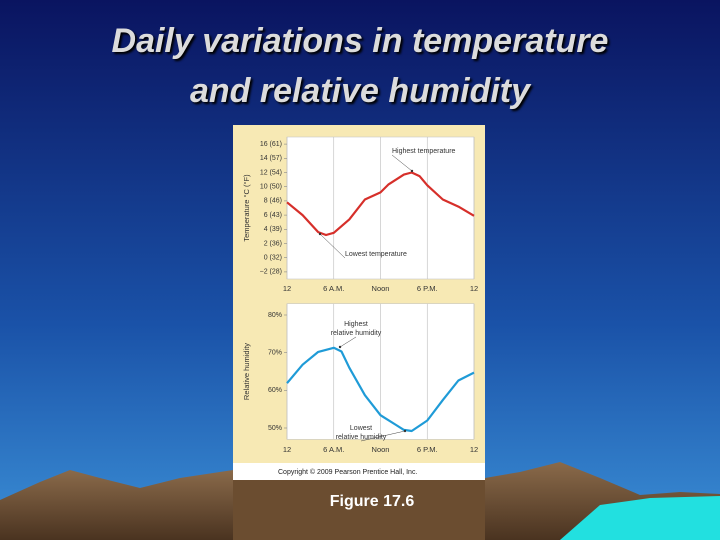 Image resolution: width=720 pixels, height=545 pixels. I want to click on y-tick-label: 14 (57), so click(271, 158).